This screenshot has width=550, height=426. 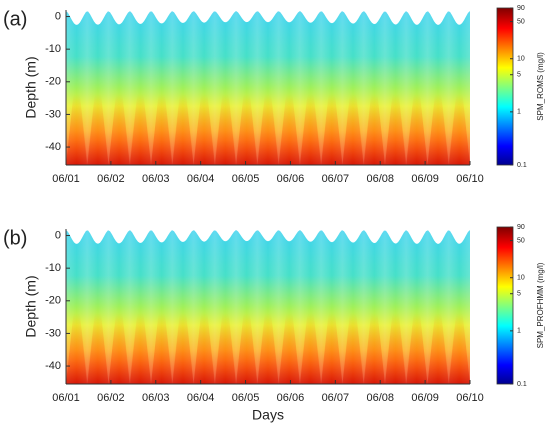 I want to click on colorbar-label: SPM_ROMS (mg/l), so click(x=540, y=86).